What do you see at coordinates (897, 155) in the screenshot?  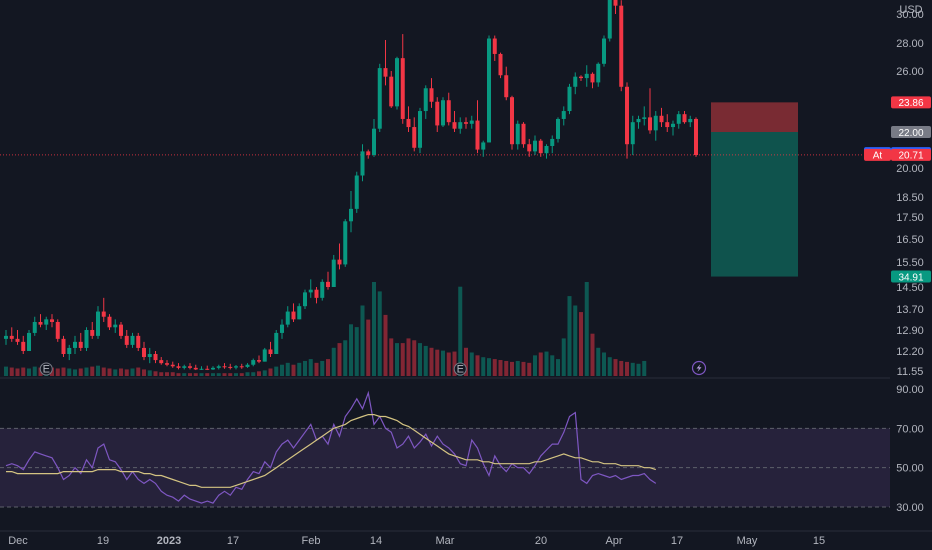 I see `price-tag: 20.71 At` at bounding box center [897, 155].